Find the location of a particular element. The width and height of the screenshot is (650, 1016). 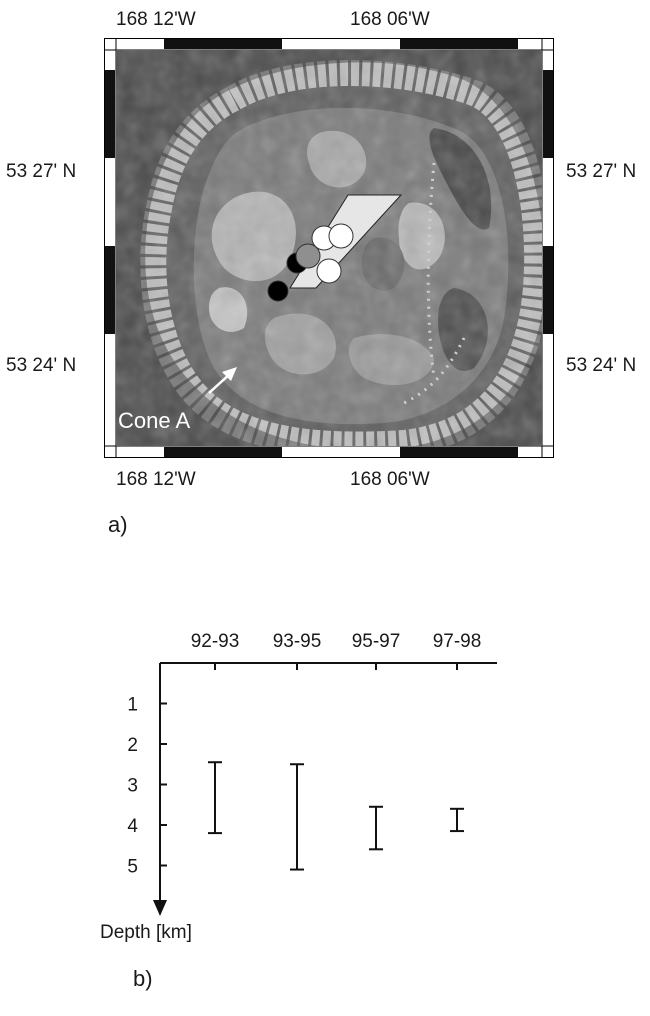

y-tick-label: 5 is located at coordinates (132, 867).